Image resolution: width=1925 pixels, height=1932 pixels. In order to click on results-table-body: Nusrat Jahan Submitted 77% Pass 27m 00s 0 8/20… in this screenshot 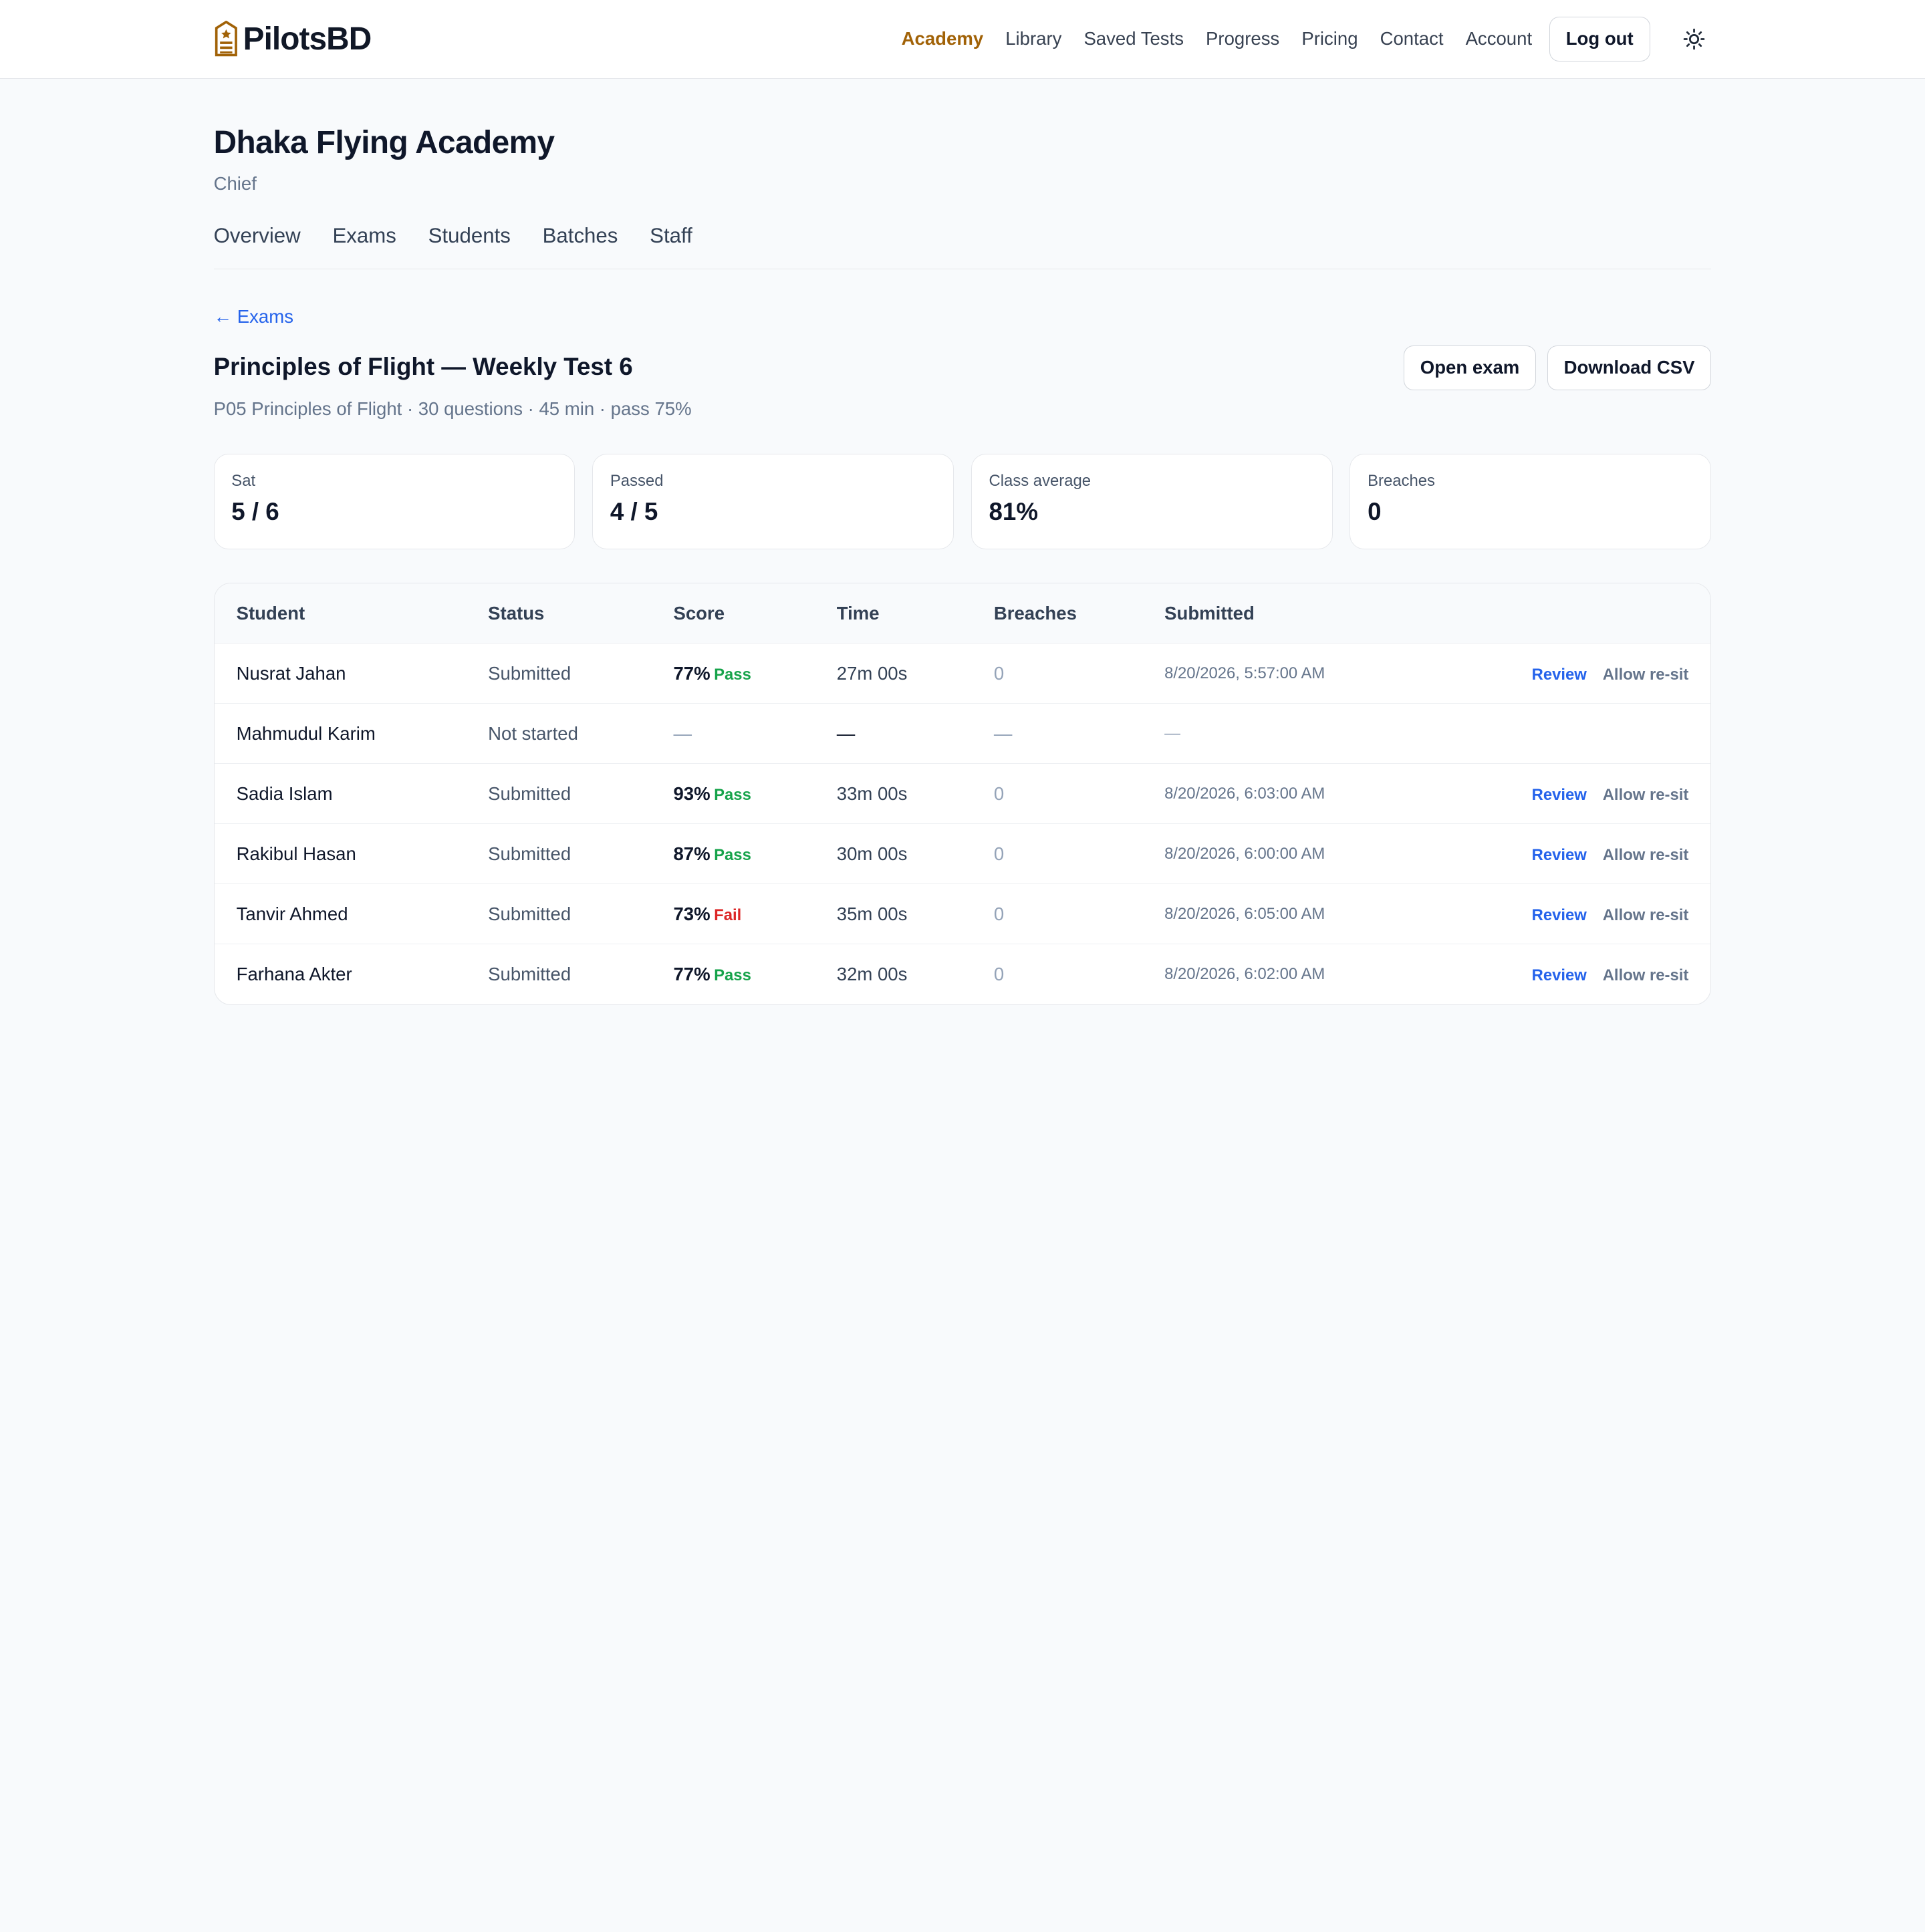, I will do `click(962, 823)`.